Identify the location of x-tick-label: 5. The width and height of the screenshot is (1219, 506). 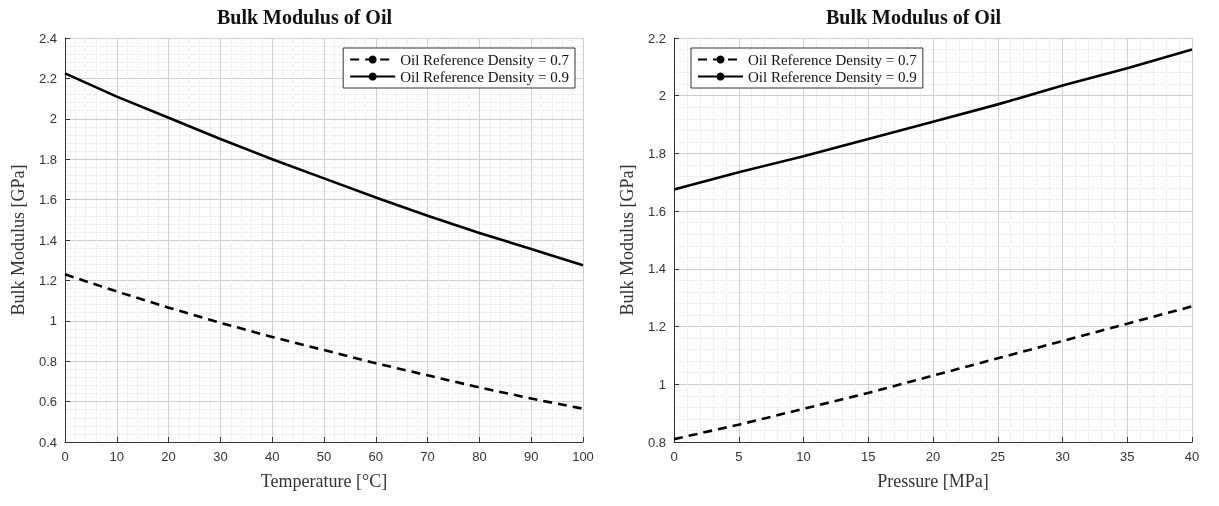
(739, 456).